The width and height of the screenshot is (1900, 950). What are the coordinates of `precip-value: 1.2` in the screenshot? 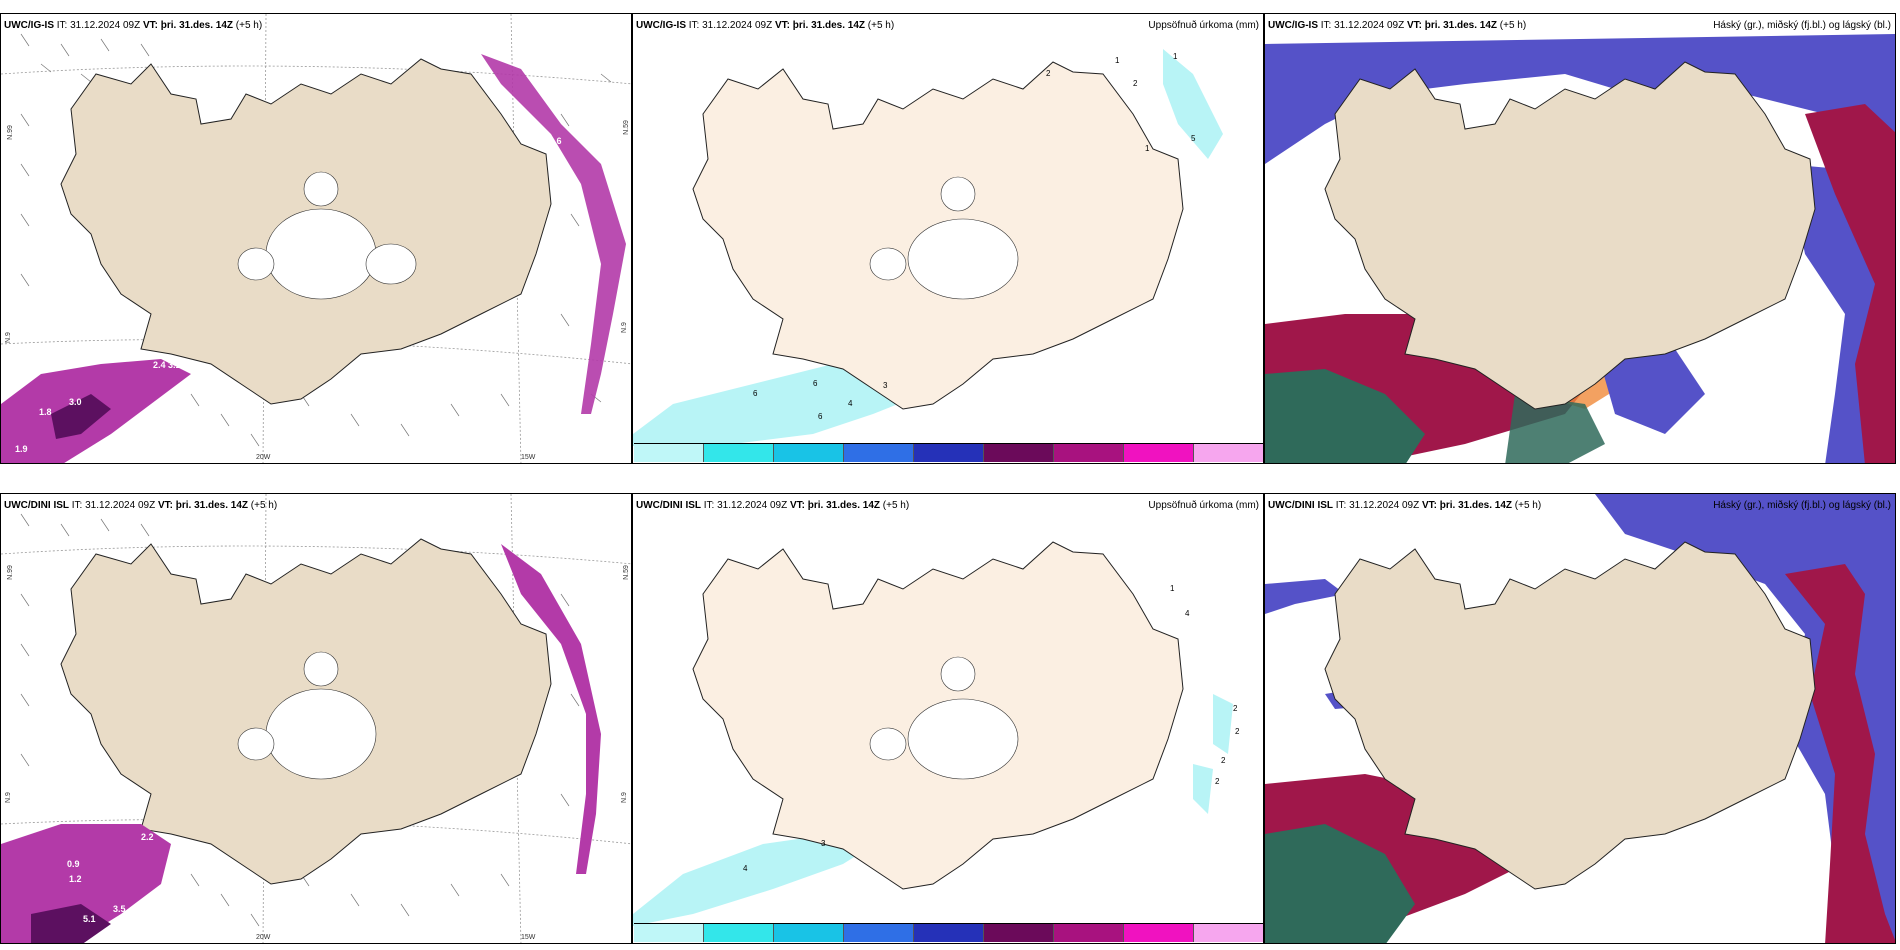 It's located at (75, 879).